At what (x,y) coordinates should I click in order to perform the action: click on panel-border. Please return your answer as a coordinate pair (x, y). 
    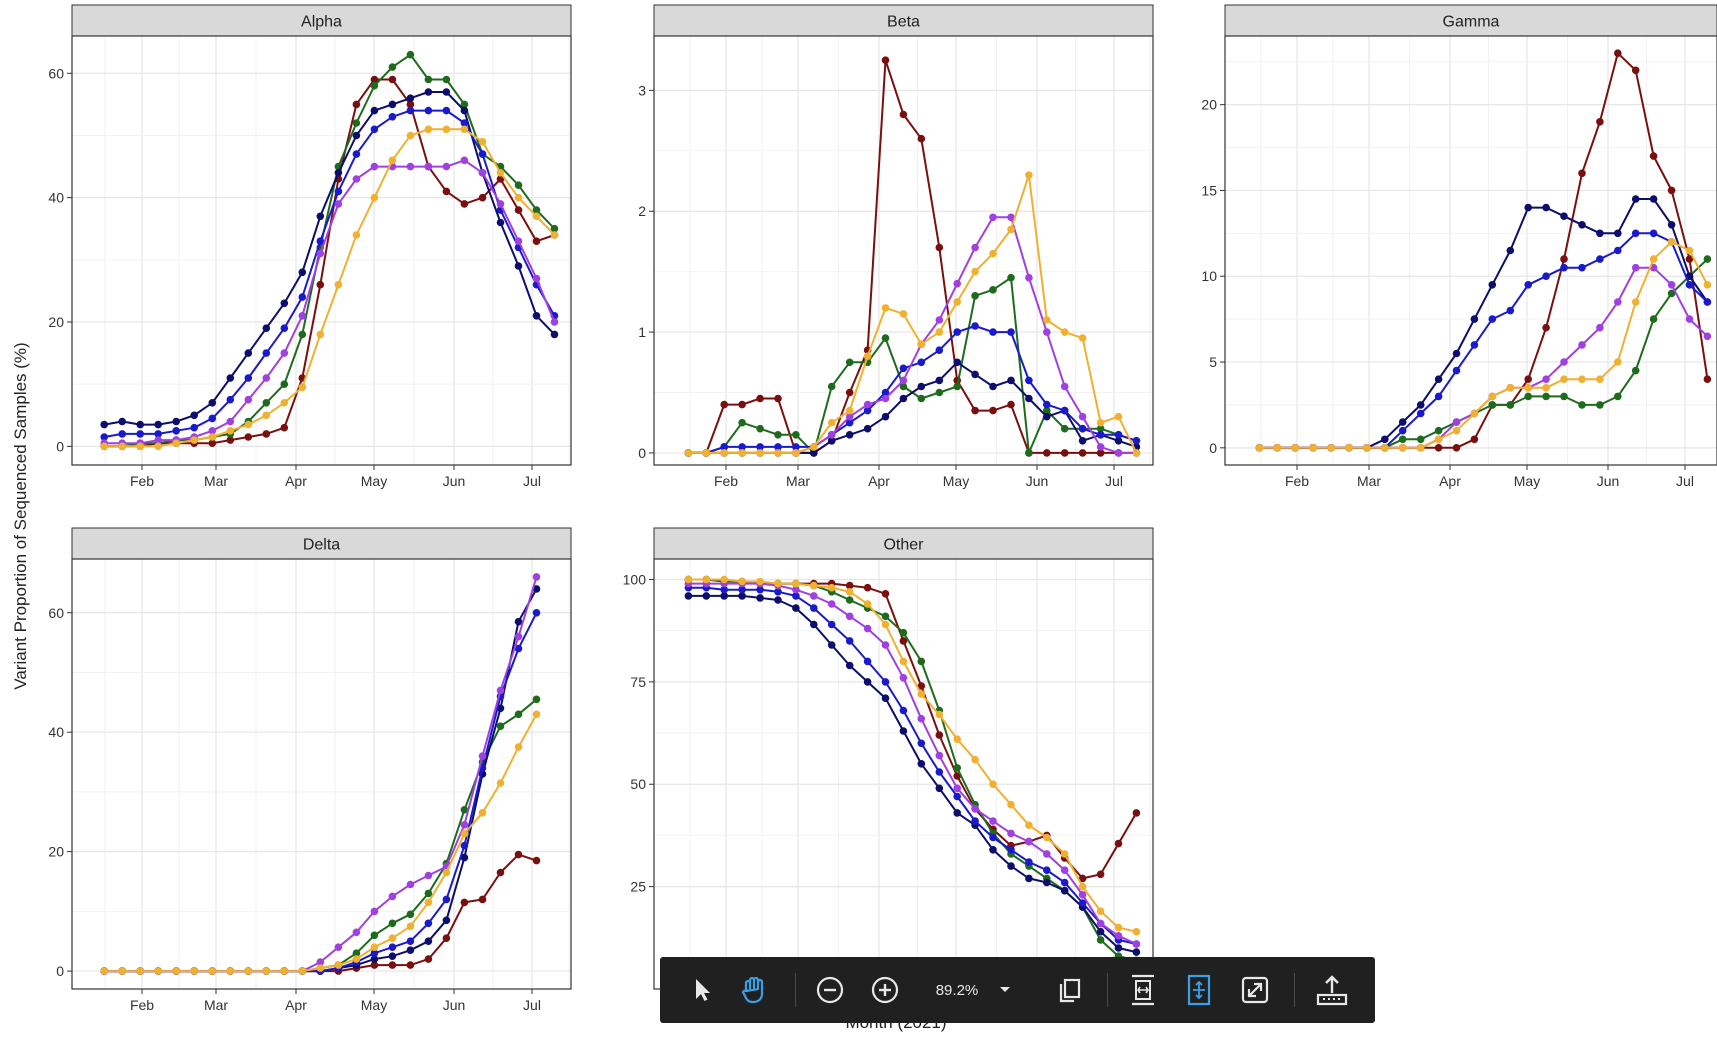
    Looking at the image, I should click on (321, 774).